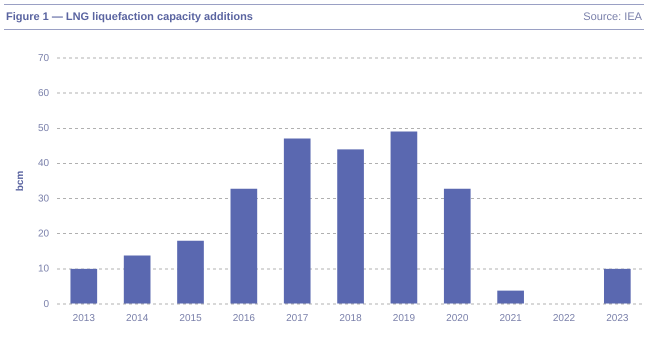  I want to click on y-axis-title: bcm, so click(20, 181).